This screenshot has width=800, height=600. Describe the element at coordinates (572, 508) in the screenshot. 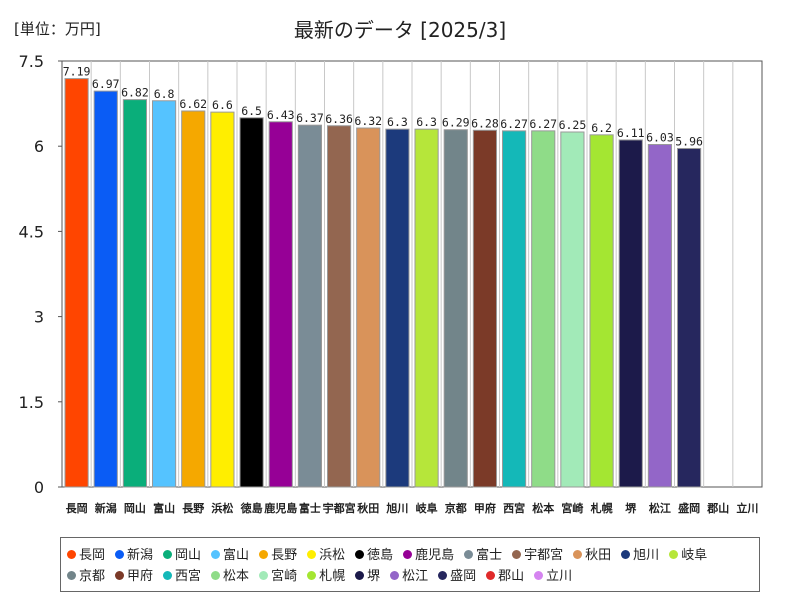

I see `x-tick-label: 宮崎` at that location.